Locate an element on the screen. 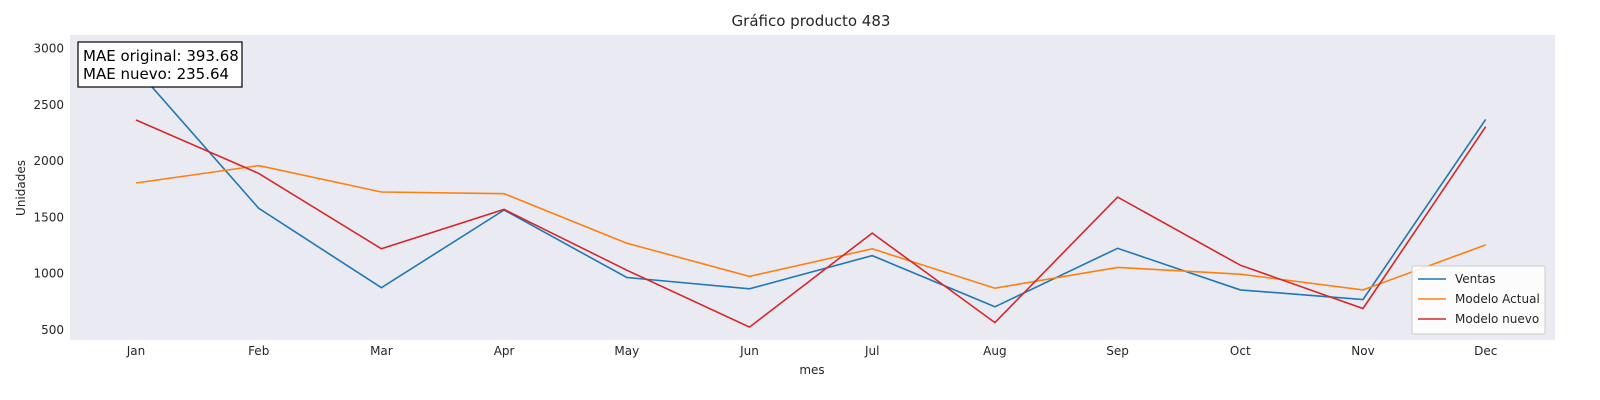 Image resolution: width=1600 pixels, height=400 pixels. x-tick-label: Jan is located at coordinates (136, 351).